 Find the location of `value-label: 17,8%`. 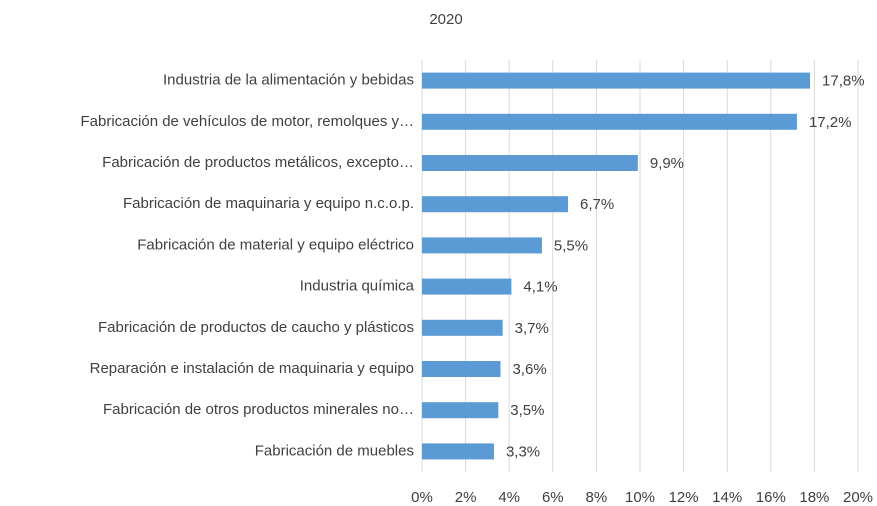

value-label: 17,8% is located at coordinates (843, 81).